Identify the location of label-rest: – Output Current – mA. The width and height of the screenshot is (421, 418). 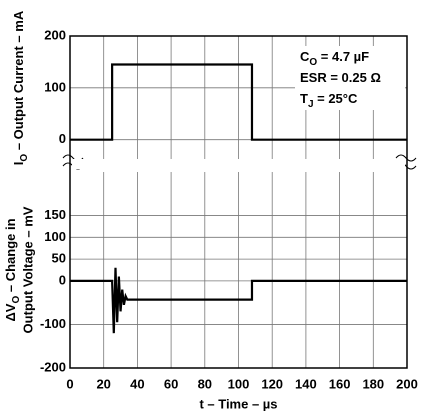
(18, 82).